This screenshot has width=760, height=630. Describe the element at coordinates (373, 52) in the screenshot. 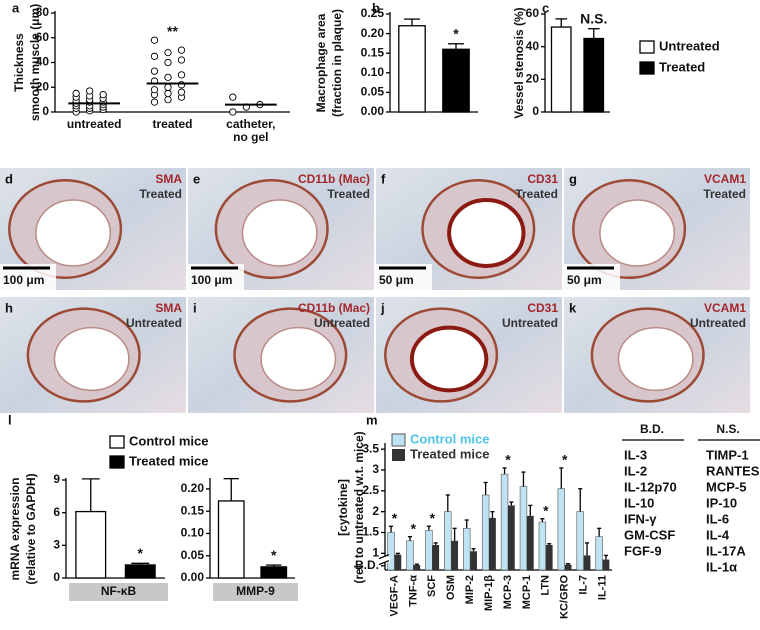

I see `y-tick-label: 0.15` at that location.